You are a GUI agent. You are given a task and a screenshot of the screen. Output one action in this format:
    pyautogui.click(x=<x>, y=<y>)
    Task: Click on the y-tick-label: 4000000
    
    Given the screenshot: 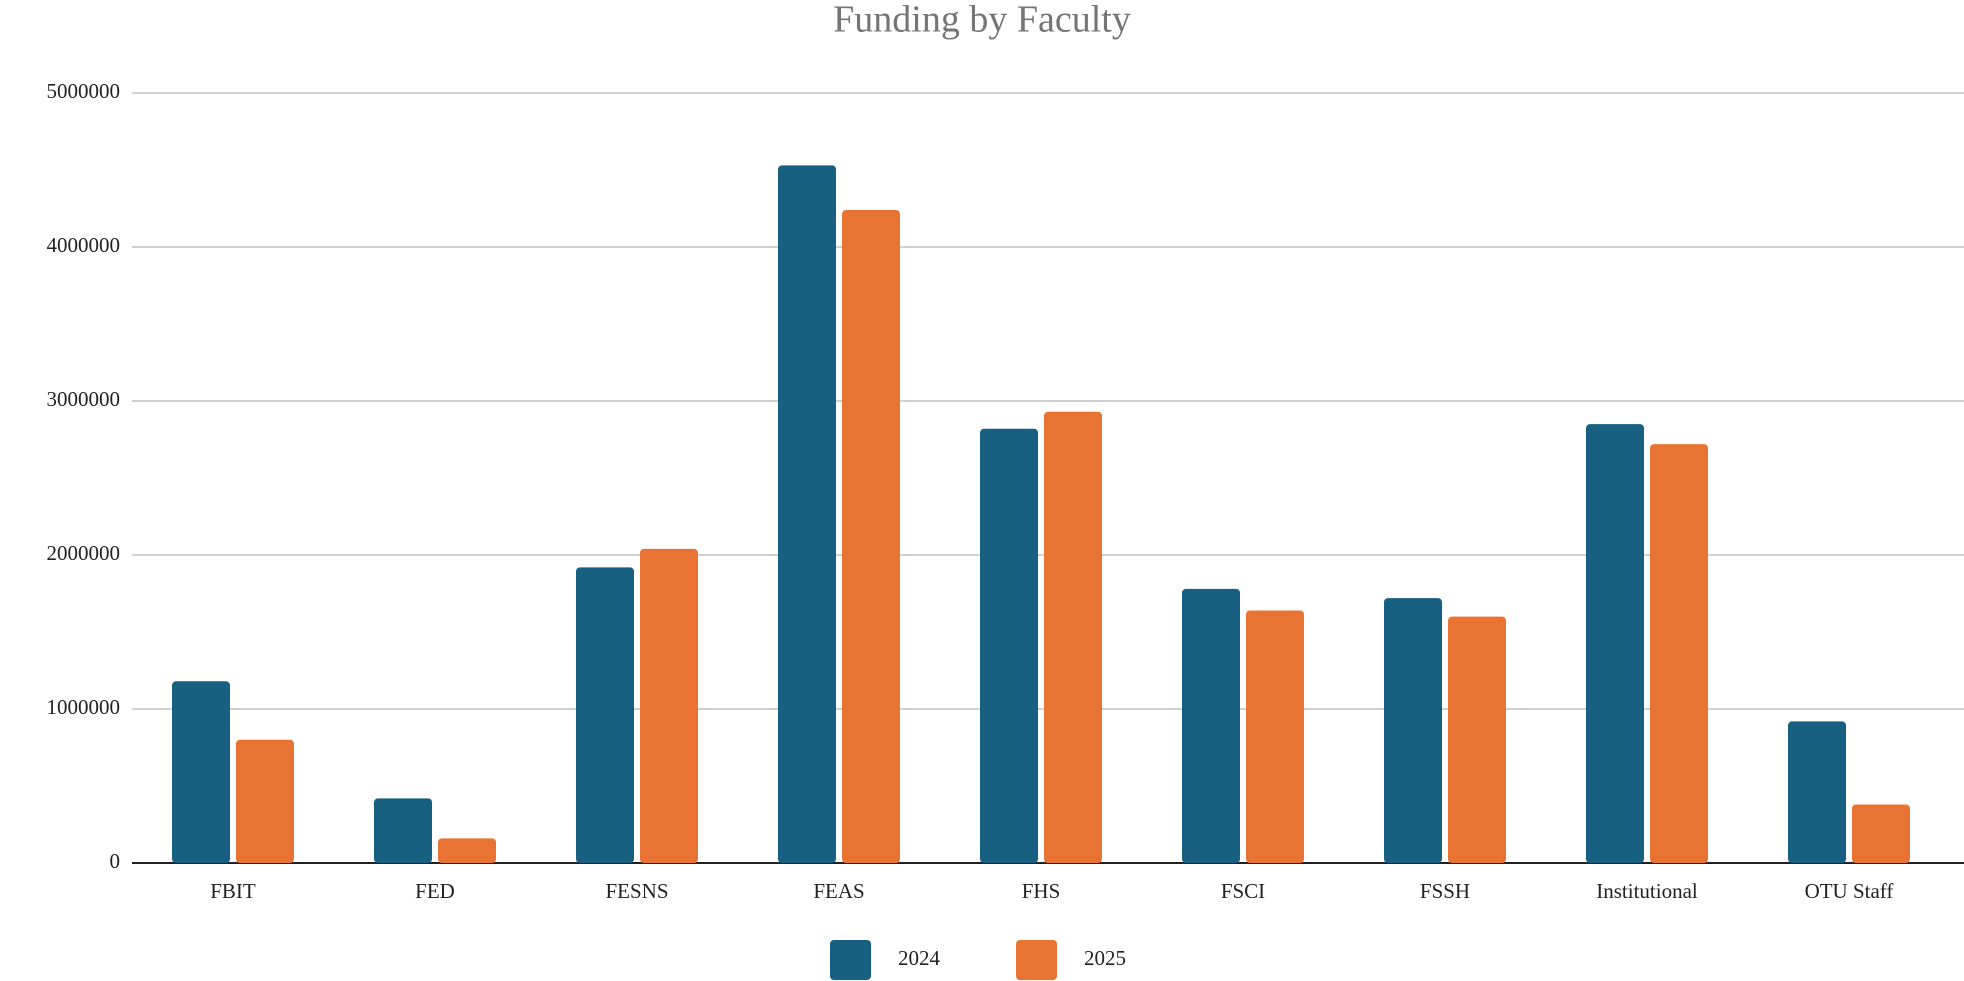 What is the action you would take?
    pyautogui.click(x=84, y=245)
    